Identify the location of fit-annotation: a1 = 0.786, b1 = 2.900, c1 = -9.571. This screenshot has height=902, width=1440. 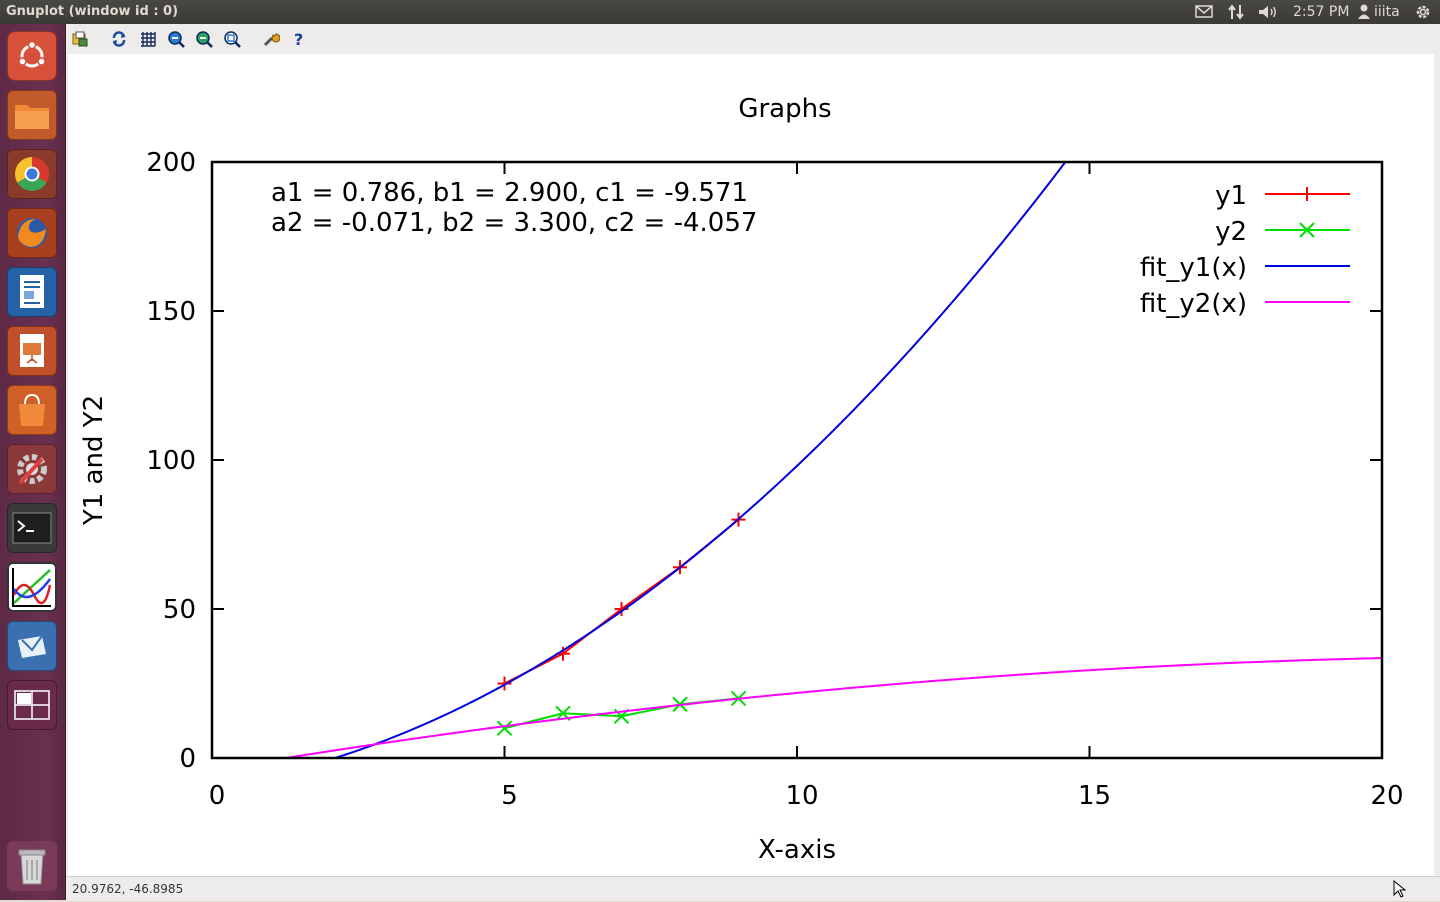
(509, 193).